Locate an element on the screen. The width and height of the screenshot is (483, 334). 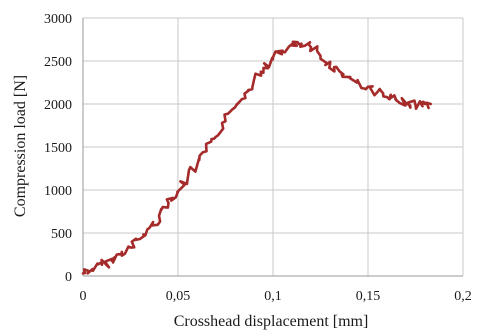
x-tick-label: 0 is located at coordinates (83, 296).